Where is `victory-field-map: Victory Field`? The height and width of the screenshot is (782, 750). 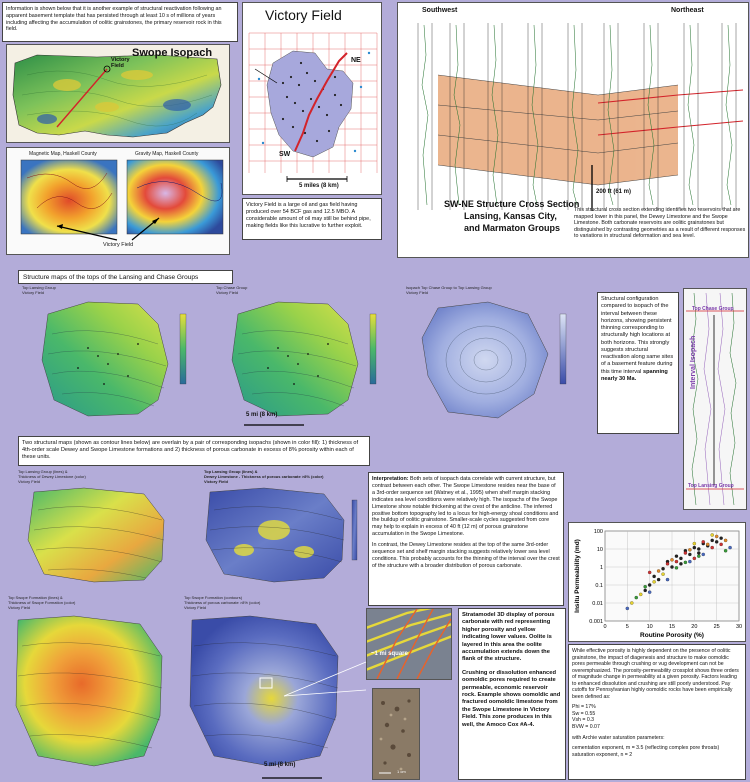
victory-field-map: Victory Field is located at coordinates (312, 98).